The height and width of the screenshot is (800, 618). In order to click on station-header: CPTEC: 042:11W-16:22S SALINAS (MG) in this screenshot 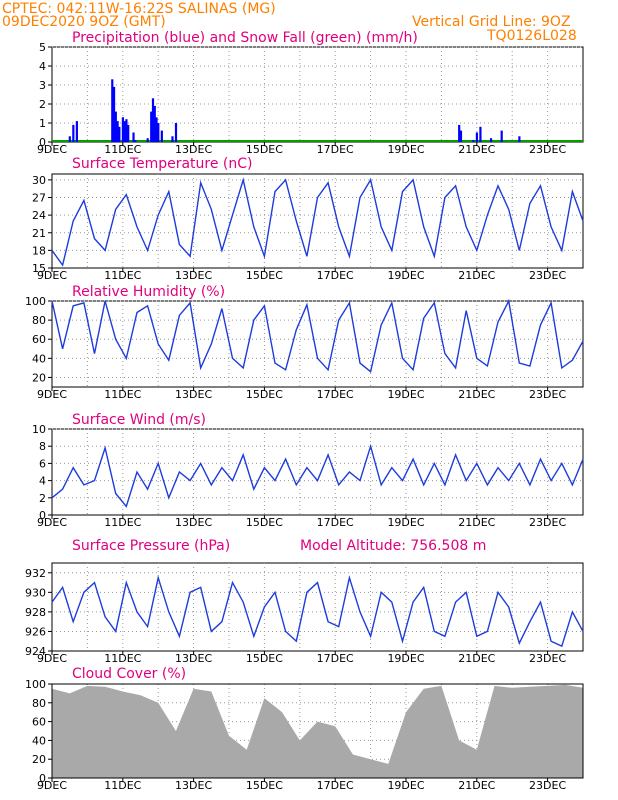, I will do `click(139, 9)`.